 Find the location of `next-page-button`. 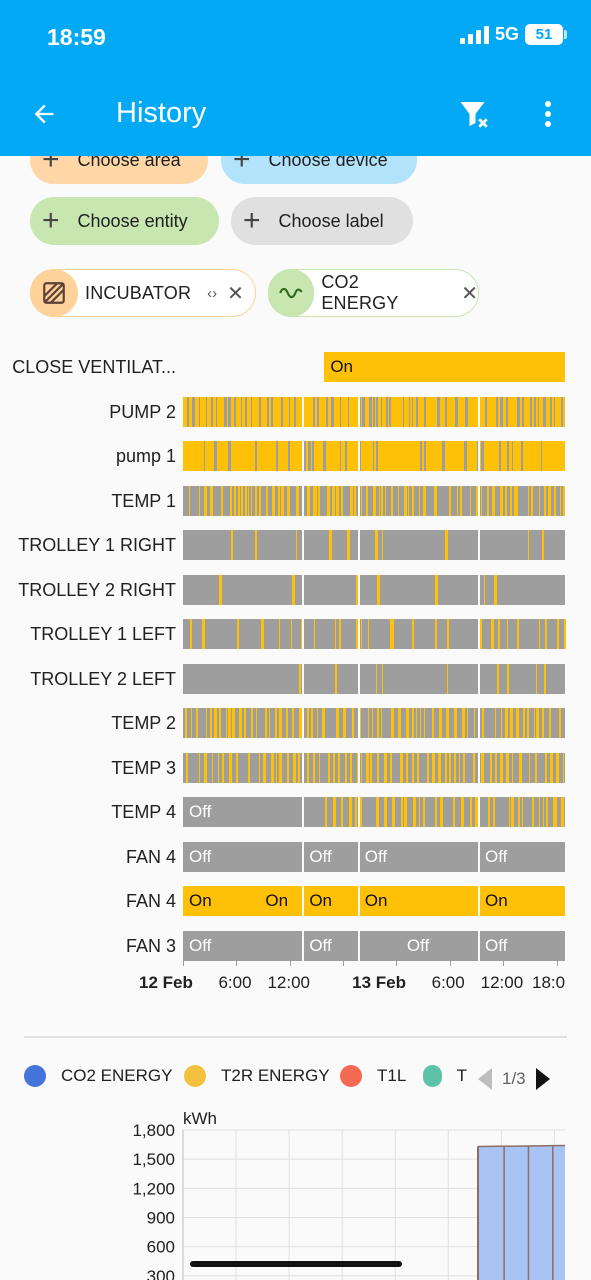

next-page-button is located at coordinates (542, 1079).